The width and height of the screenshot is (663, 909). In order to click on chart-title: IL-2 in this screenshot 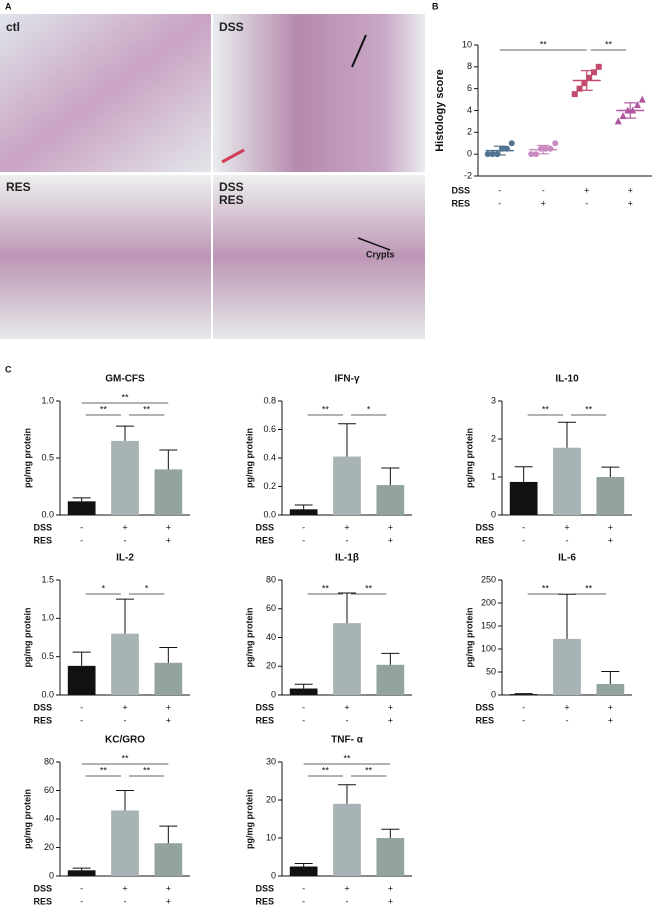, I will do `click(125, 558)`.